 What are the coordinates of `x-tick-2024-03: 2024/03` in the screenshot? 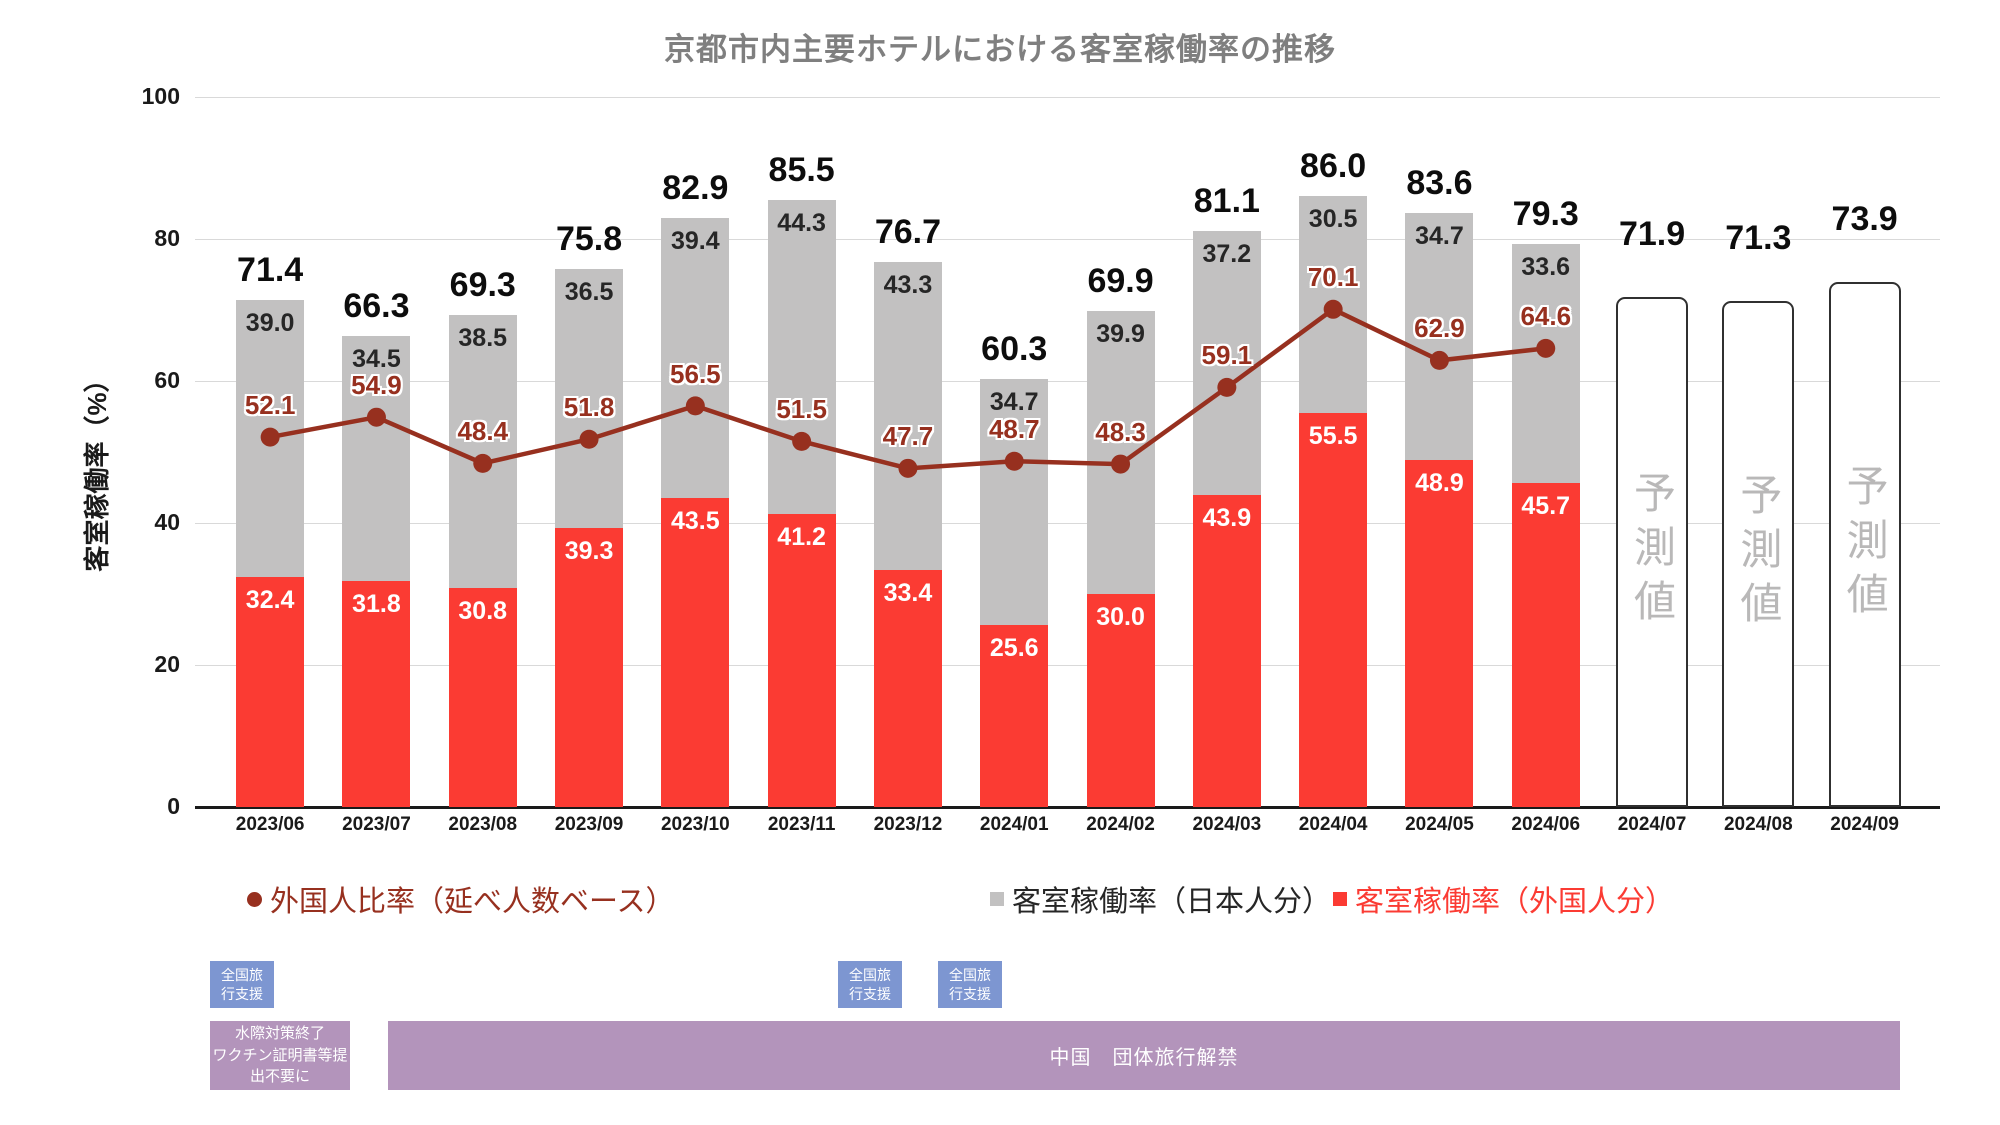 It's located at (1227, 824).